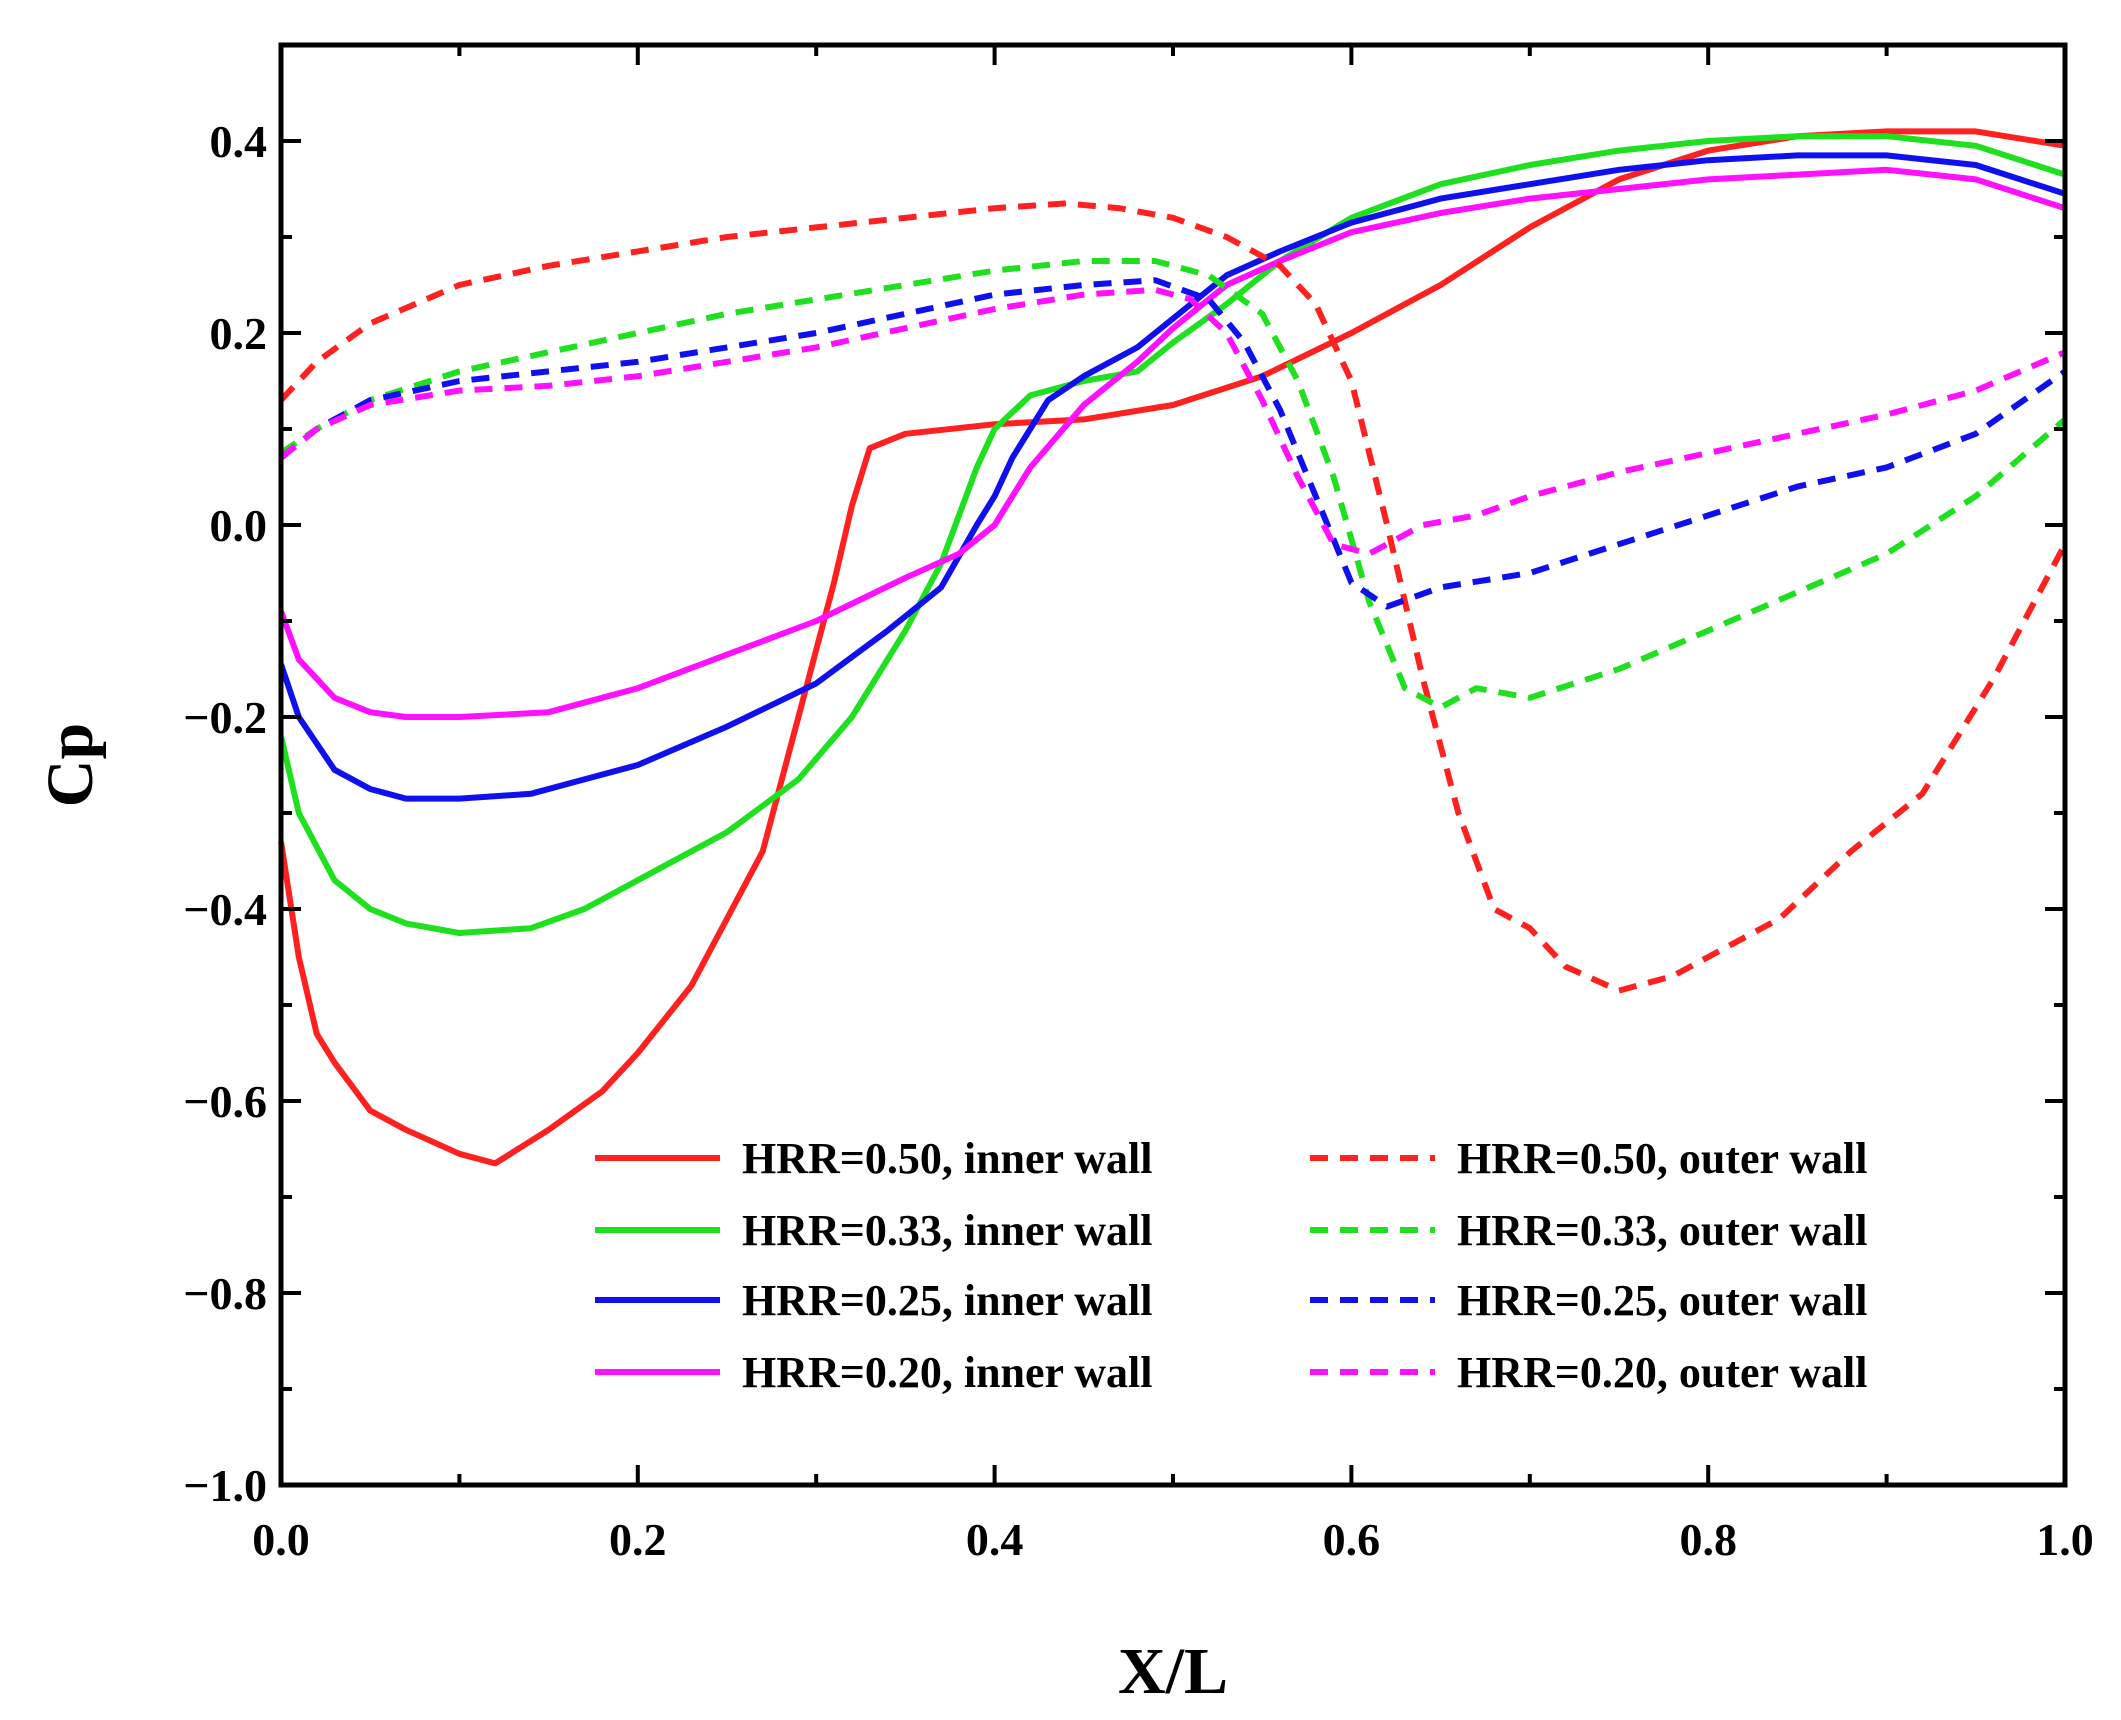  I want to click on legend-label-2: HRR=0.33, inner wall, so click(947, 1230).